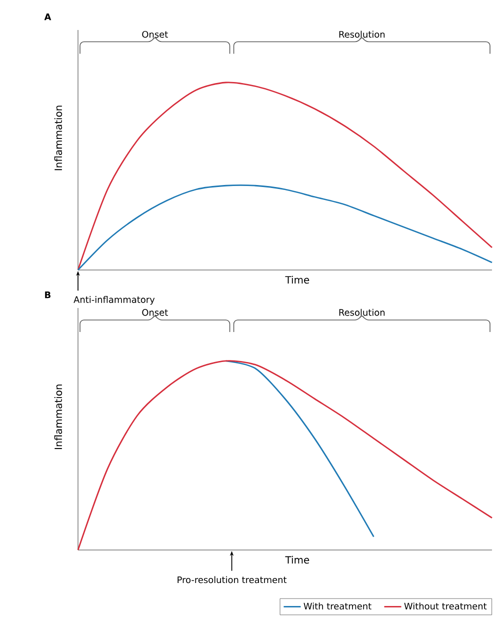 Image resolution: width=493 pixels, height=642 pixels. What do you see at coordinates (48, 295) in the screenshot?
I see `chart-title: B` at bounding box center [48, 295].